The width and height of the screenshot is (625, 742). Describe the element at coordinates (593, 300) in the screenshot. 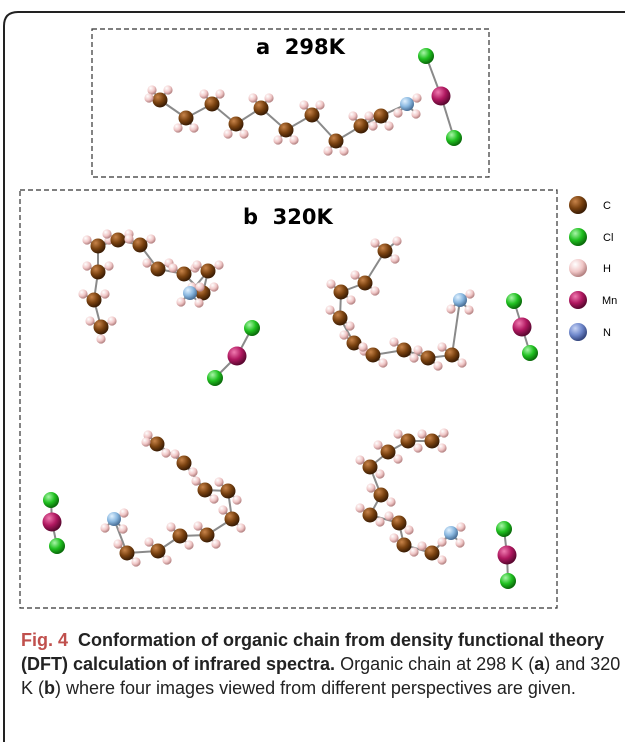

I see `legend-item-mn: Mn` at that location.